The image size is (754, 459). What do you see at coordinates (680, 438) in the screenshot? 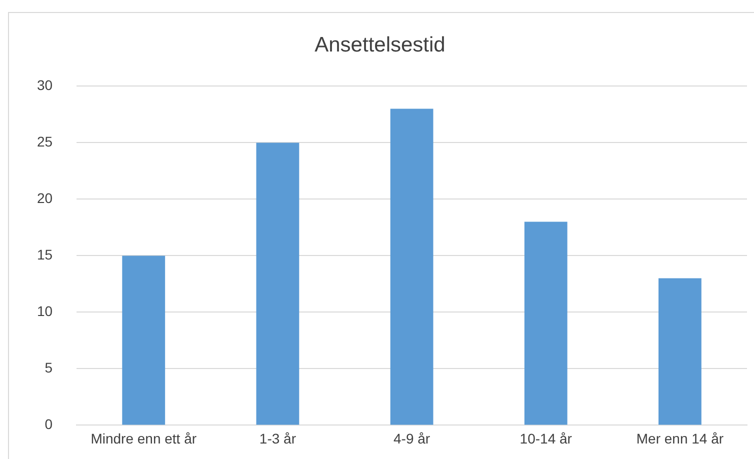
I see `x-tick-label: Mer enn 14 år` at bounding box center [680, 438].